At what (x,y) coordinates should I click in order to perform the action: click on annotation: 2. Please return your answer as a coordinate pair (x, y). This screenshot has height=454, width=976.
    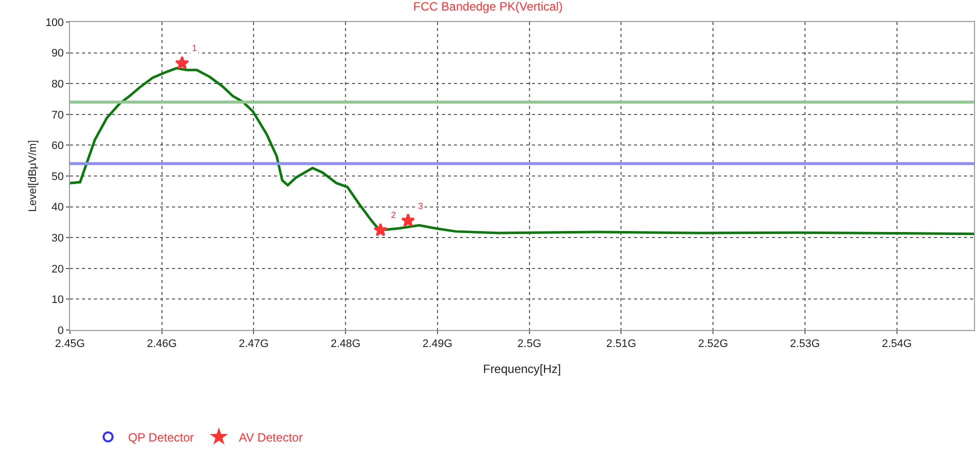
    Looking at the image, I should click on (393, 215).